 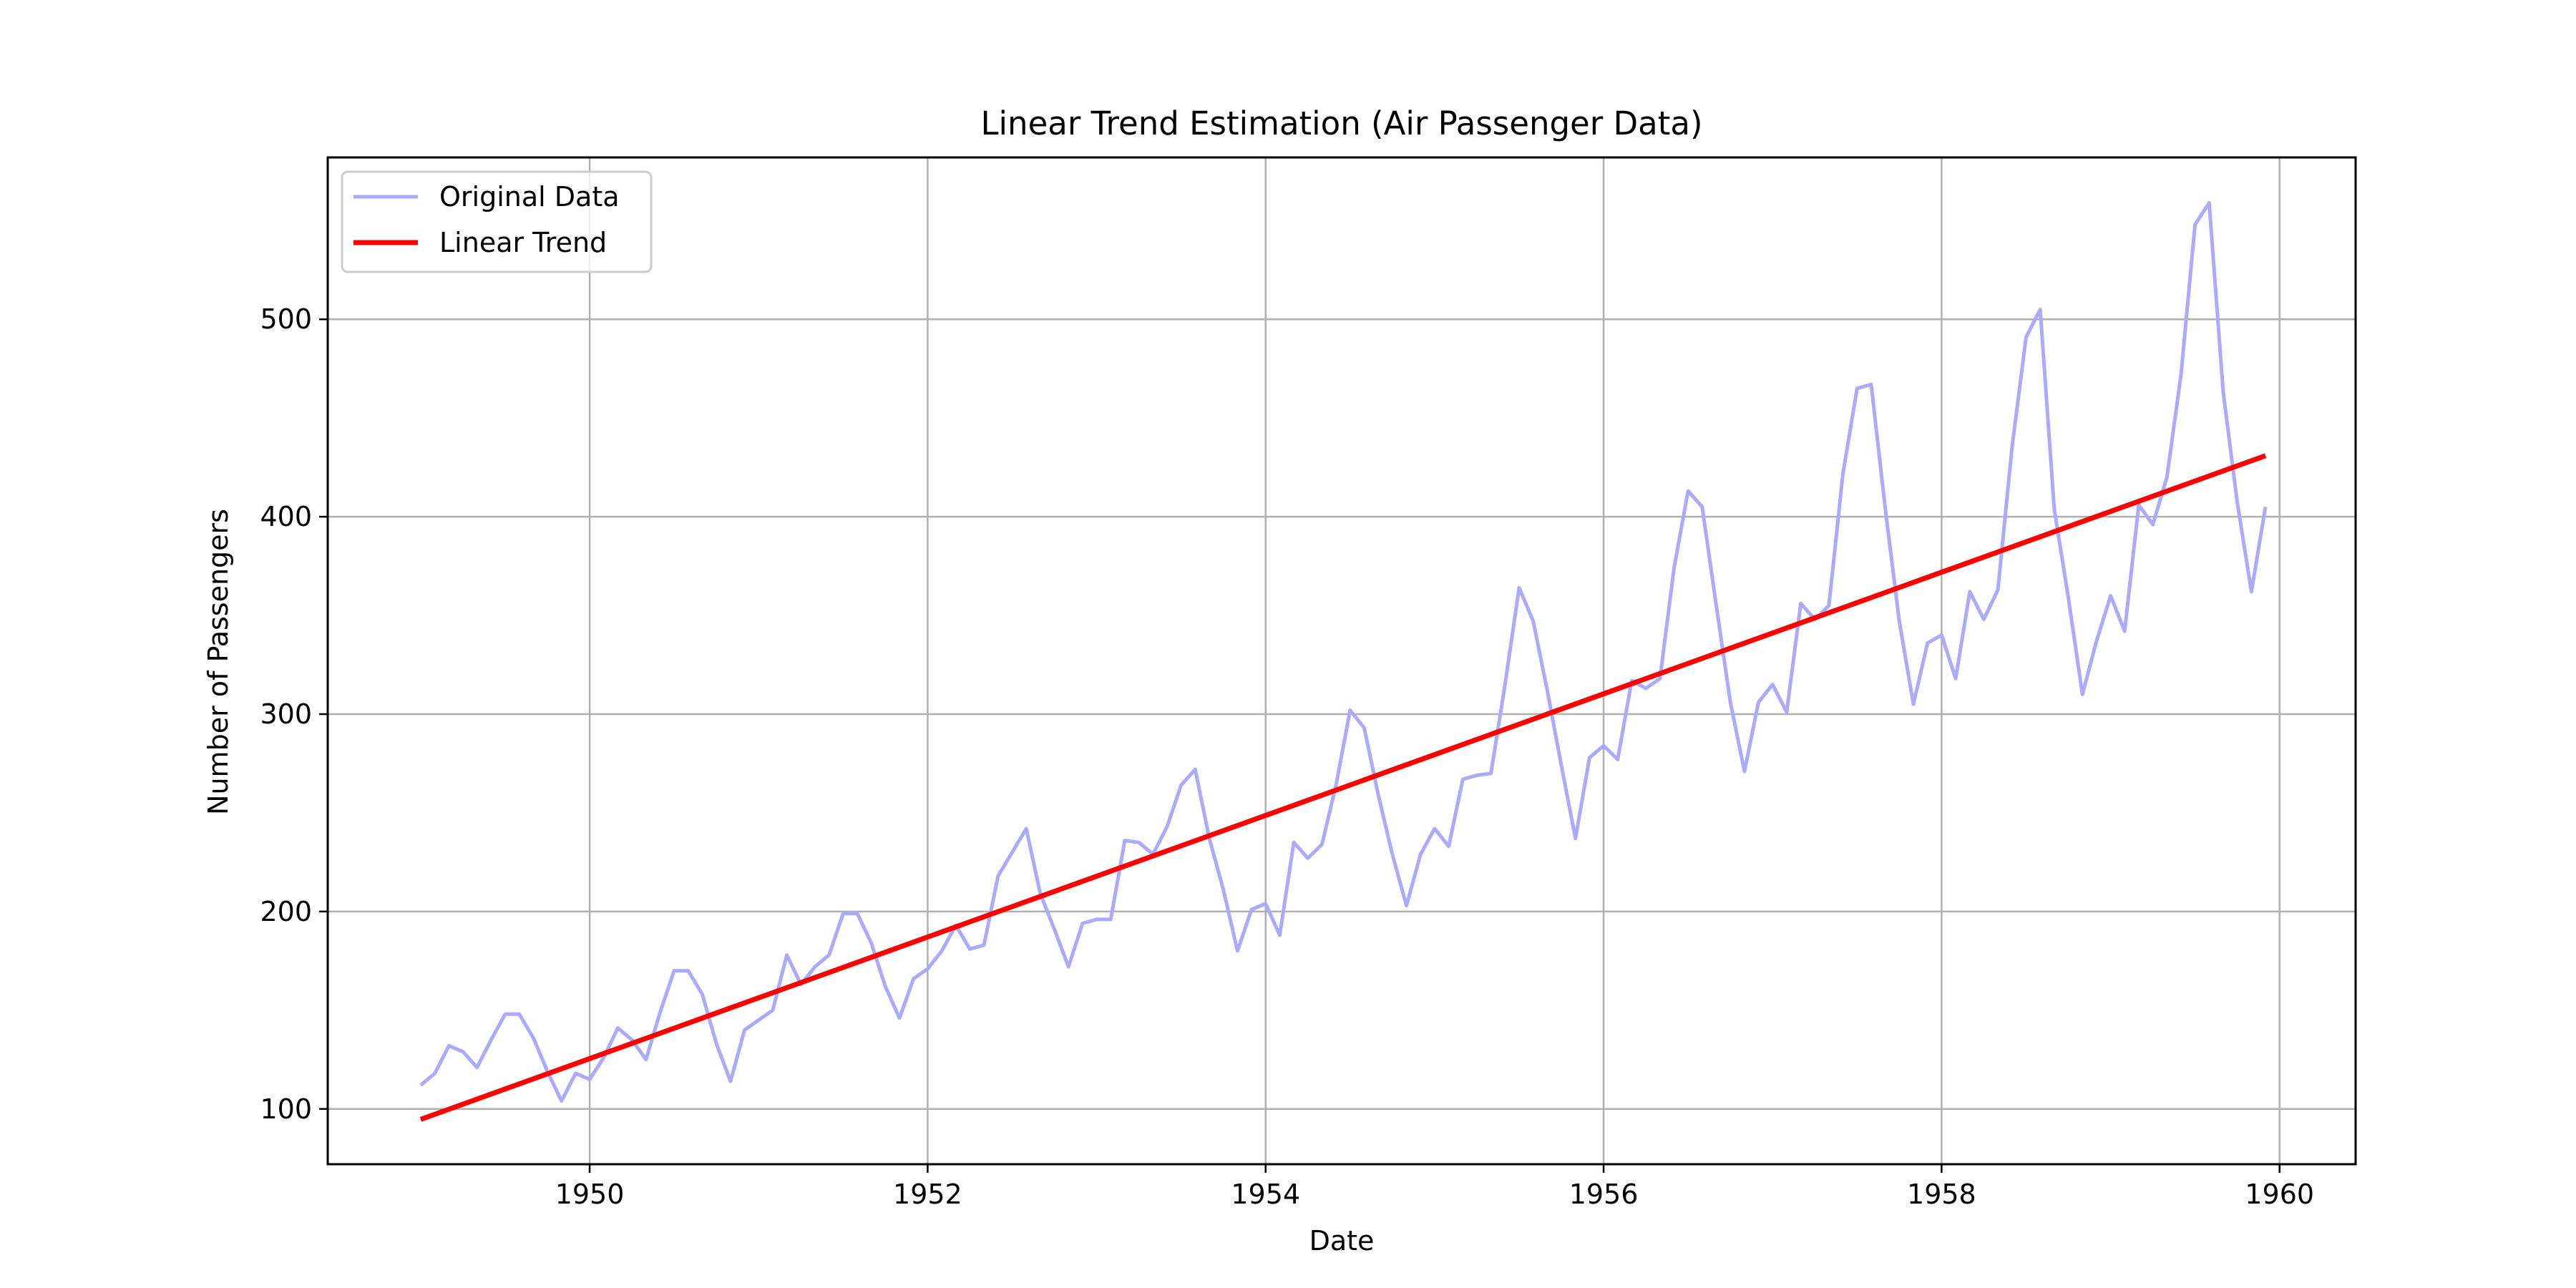 What do you see at coordinates (1342, 1241) in the screenshot?
I see `x-axis-label: Date` at bounding box center [1342, 1241].